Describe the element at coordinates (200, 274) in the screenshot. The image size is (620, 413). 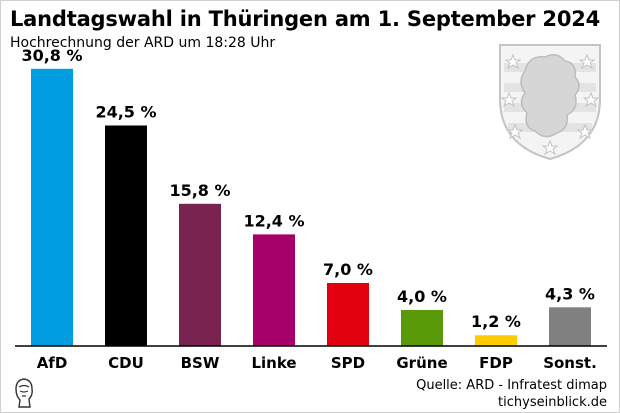
I see `bar-bsw` at that location.